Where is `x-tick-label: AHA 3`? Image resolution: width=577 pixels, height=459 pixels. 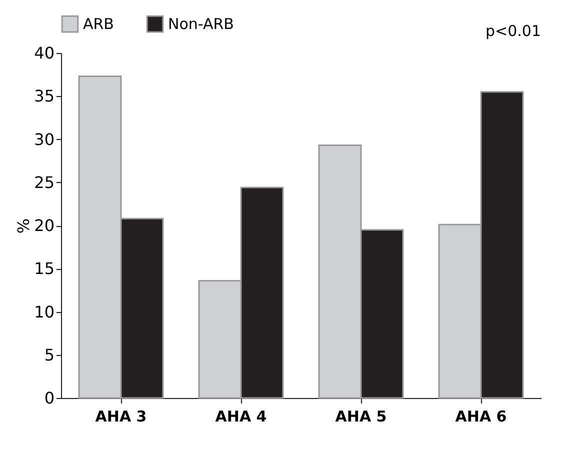 x-tick-label: AHA 3 is located at coordinates (121, 417).